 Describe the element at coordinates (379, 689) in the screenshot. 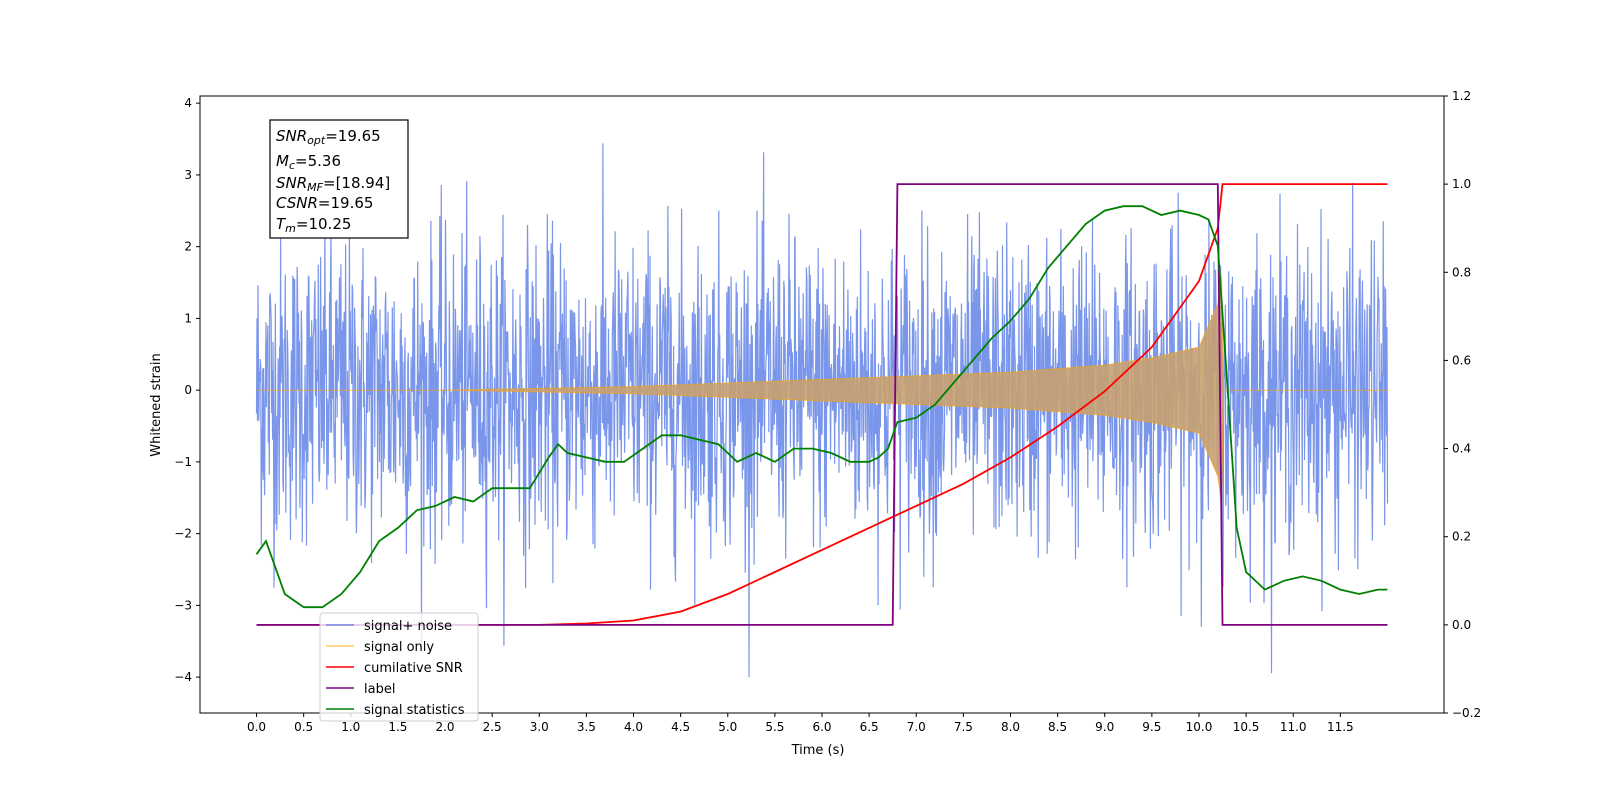

I see `svg-text: label` at that location.